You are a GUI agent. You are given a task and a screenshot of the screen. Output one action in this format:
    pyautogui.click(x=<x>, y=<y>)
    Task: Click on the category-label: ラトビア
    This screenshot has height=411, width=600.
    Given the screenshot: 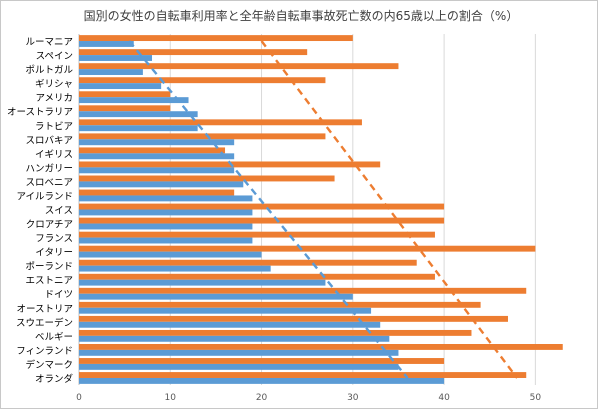 What is the action you would take?
    pyautogui.click(x=54, y=126)
    